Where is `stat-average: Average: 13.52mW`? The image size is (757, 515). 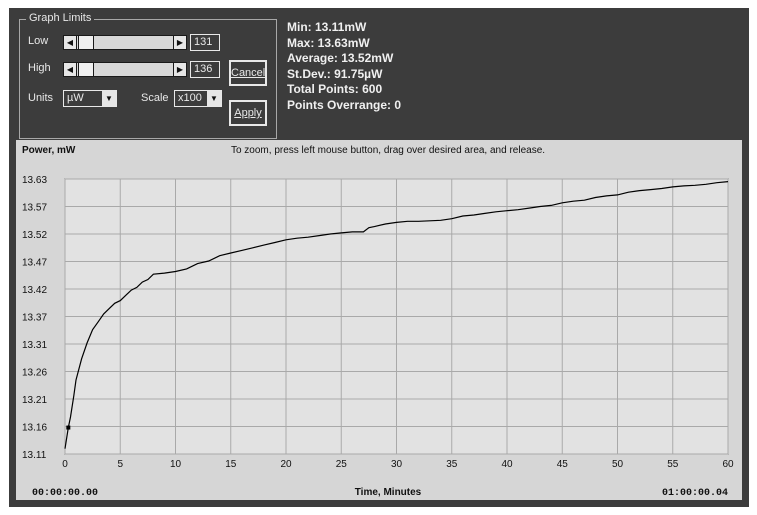
stat-average: Average: 13.52mW is located at coordinates (340, 58).